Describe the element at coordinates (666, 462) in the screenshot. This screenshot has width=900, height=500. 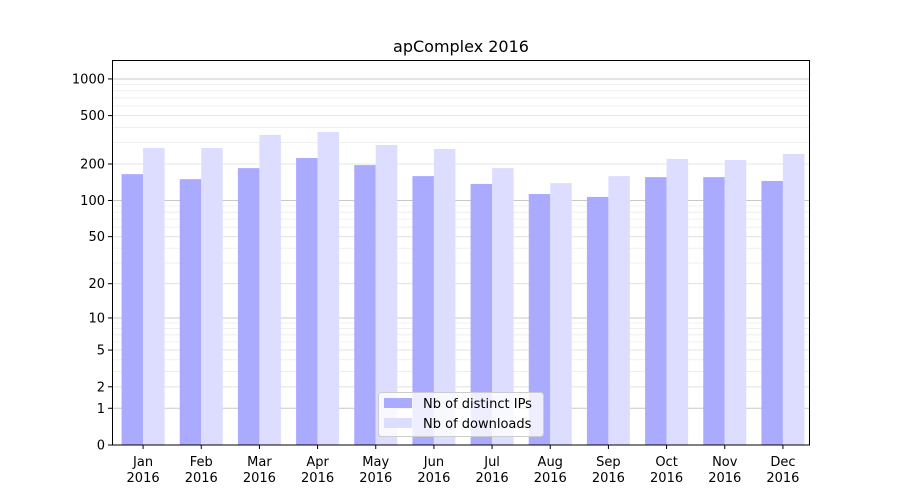
I see `x-tick-label: Oct` at that location.